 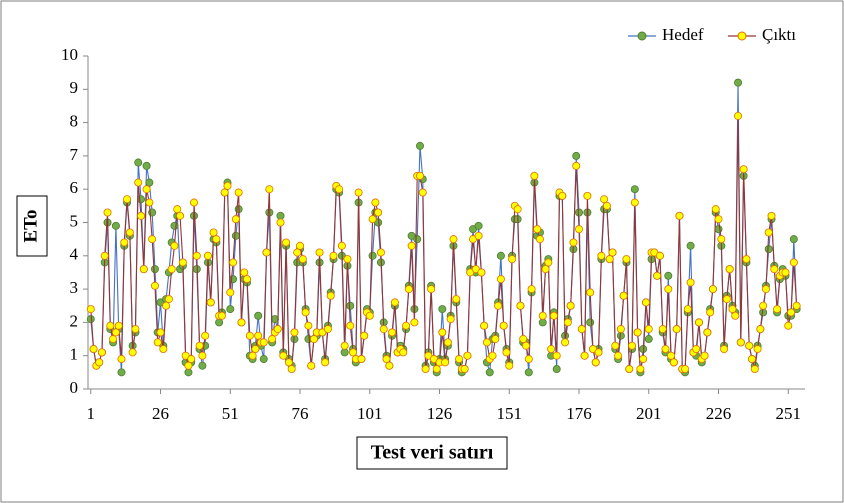 I want to click on y-tick-label: 7, so click(x=74, y=154).